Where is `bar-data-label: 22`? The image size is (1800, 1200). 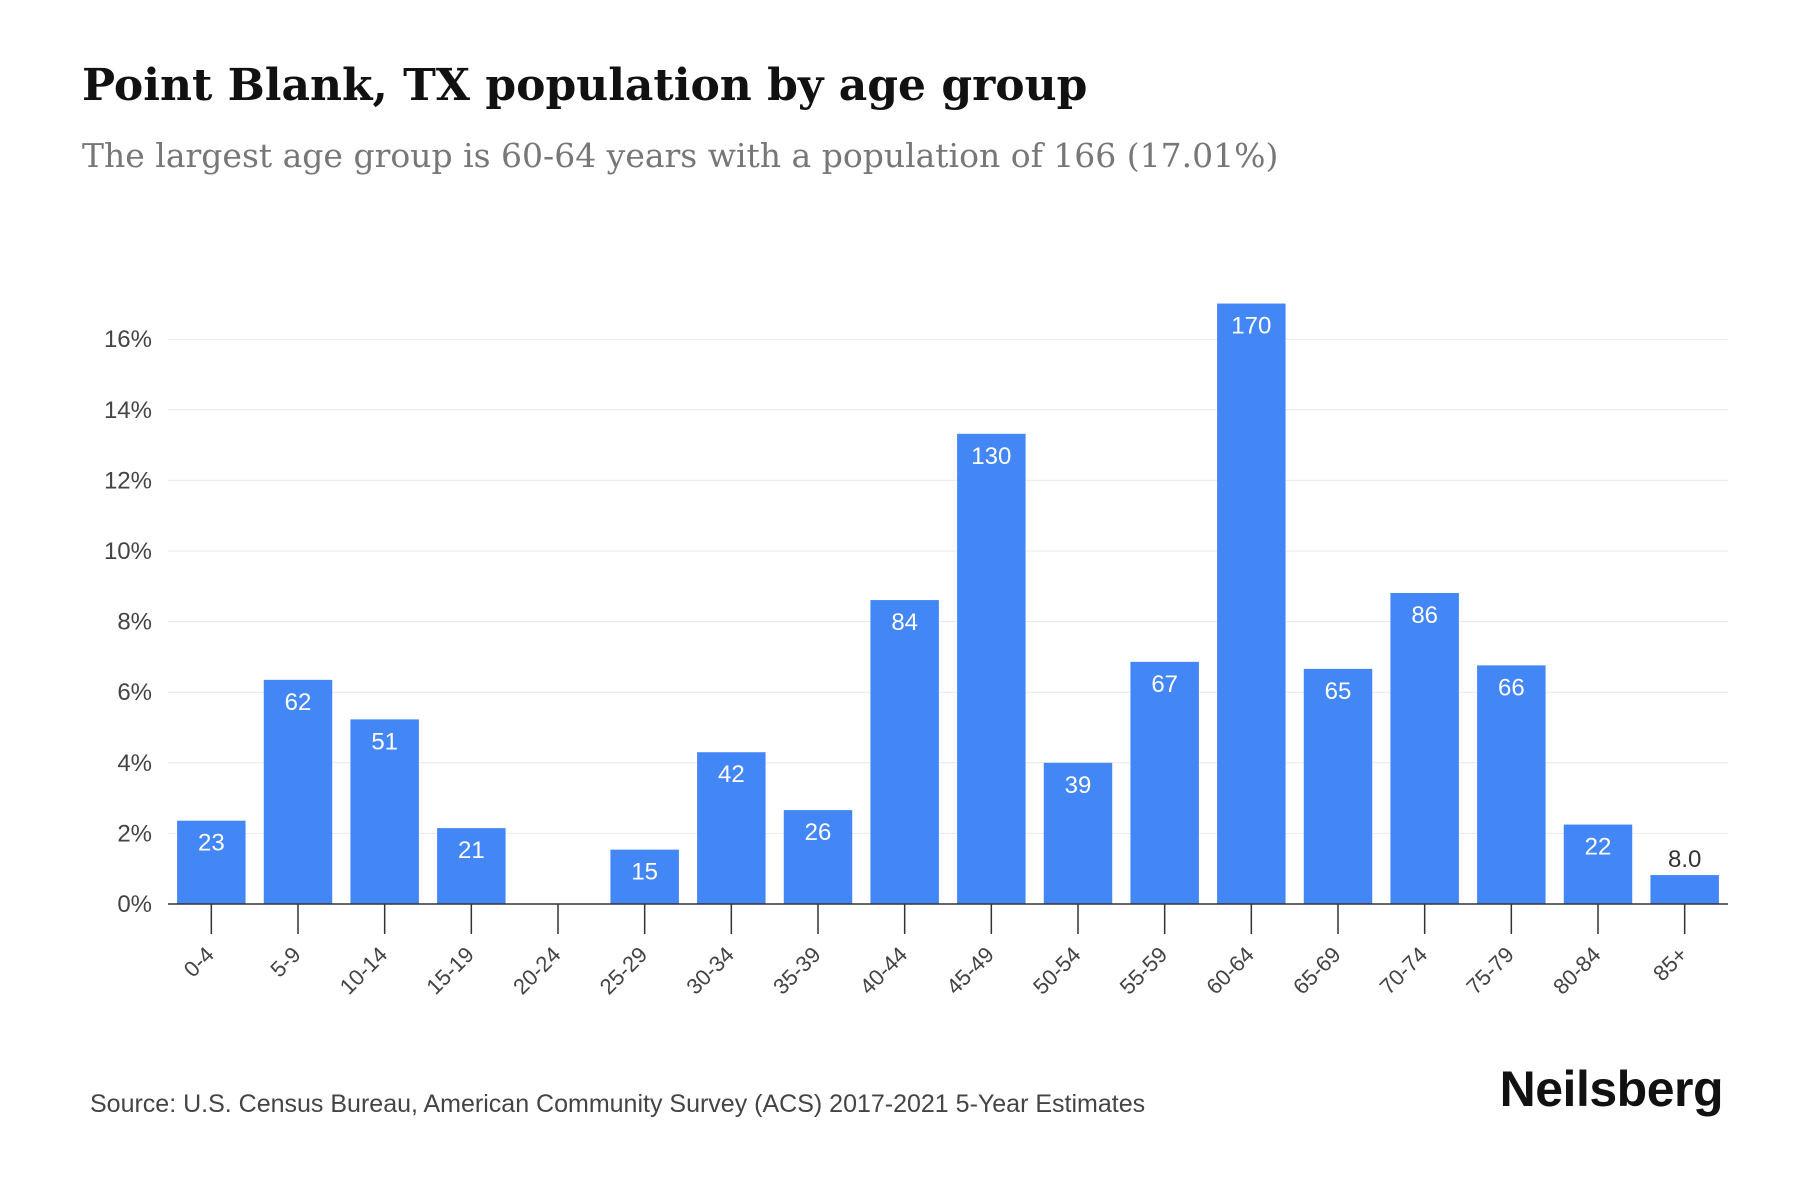
bar-data-label: 22 is located at coordinates (1598, 847).